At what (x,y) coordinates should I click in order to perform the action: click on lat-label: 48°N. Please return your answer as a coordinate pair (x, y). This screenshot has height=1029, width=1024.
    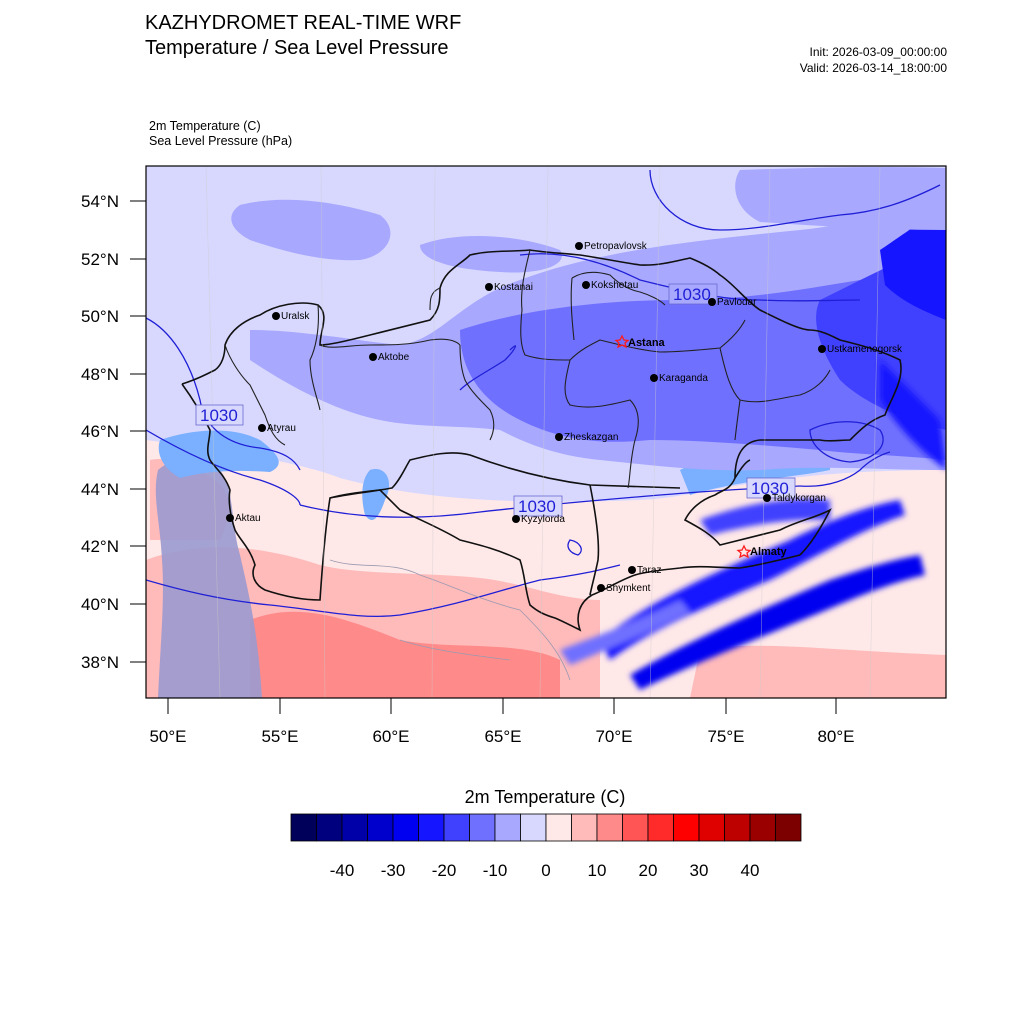
    Looking at the image, I should click on (100, 374).